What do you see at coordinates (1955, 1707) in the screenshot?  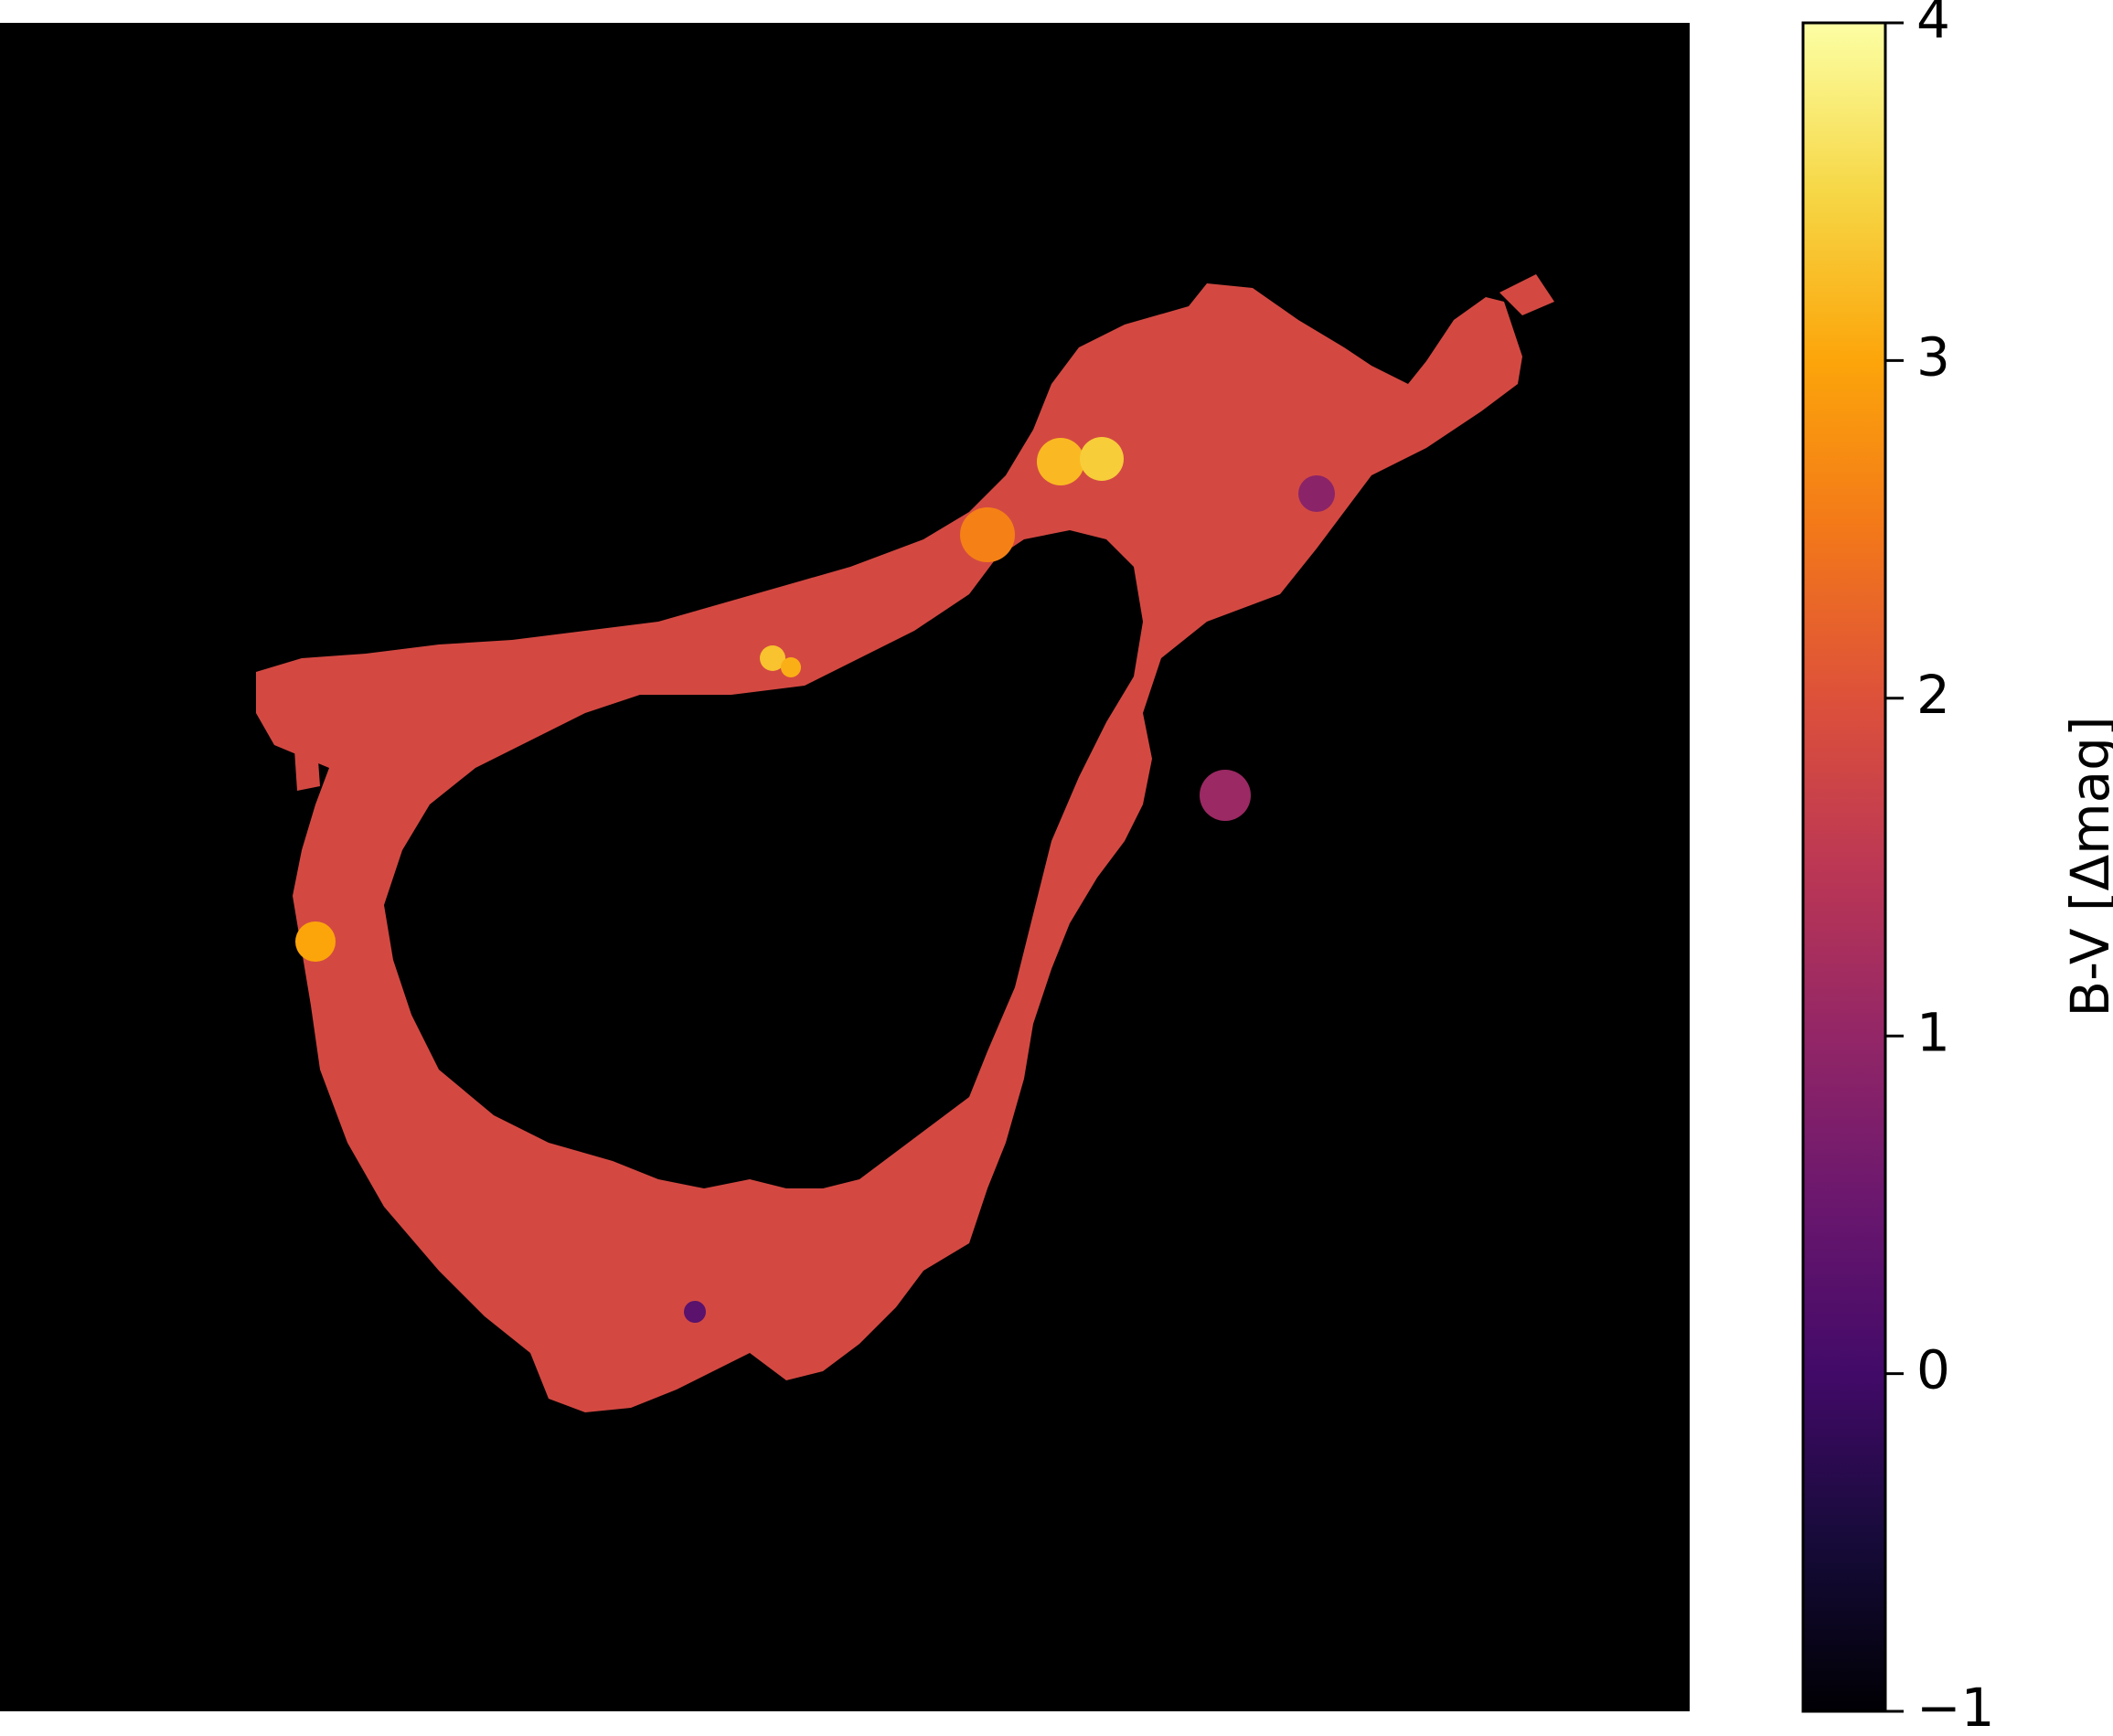 I see `colorbar-tick-label: −1` at bounding box center [1955, 1707].